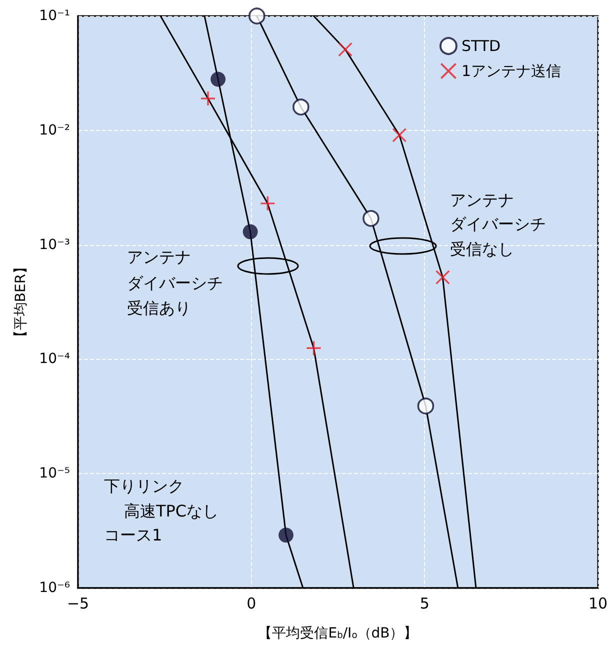 This screenshot has width=611, height=648. I want to click on annotation: 受信あり, so click(159, 308).